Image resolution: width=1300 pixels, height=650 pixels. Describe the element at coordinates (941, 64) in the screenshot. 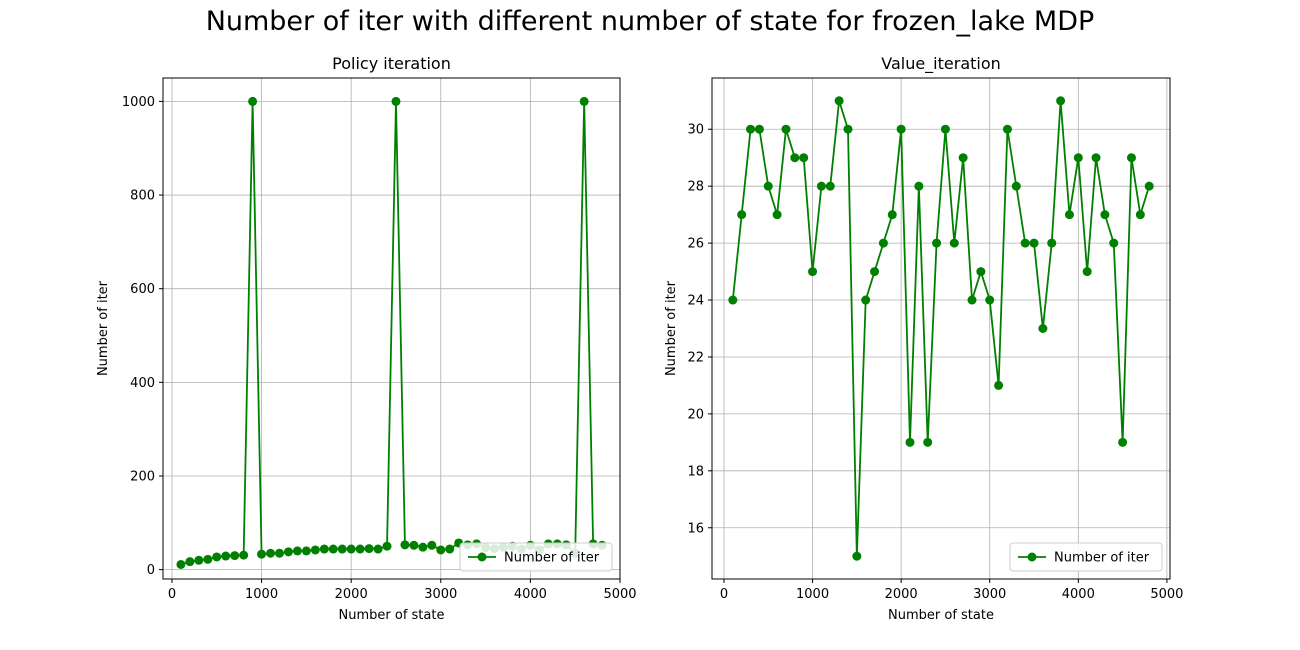

I see `chart-title: Value_iteration` at that location.